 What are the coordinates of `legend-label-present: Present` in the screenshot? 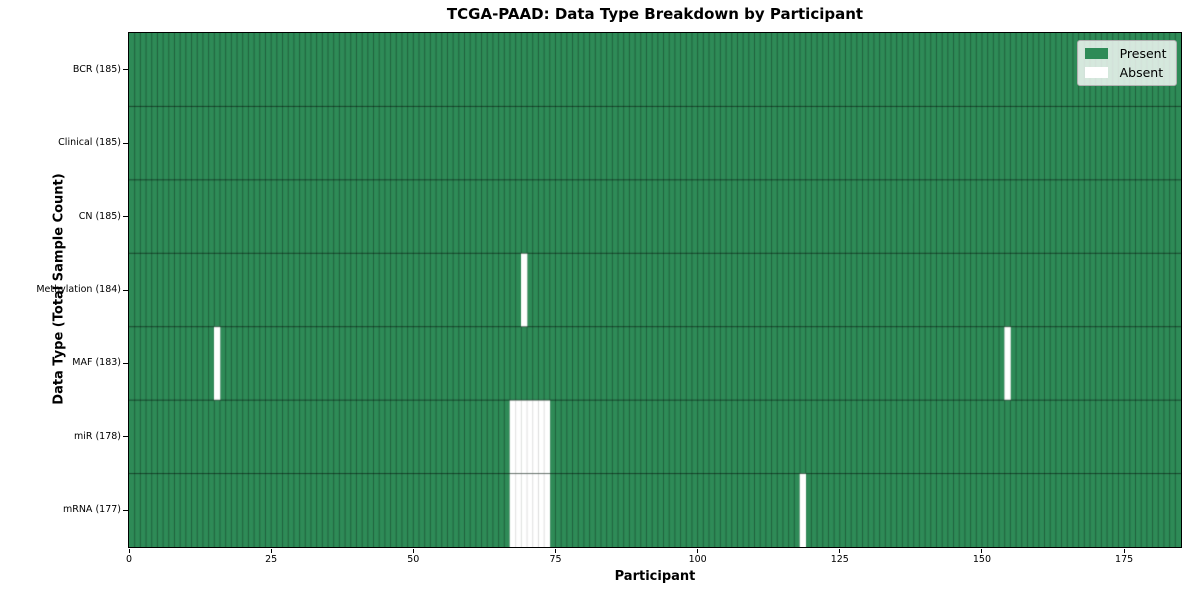 It's located at (1143, 53).